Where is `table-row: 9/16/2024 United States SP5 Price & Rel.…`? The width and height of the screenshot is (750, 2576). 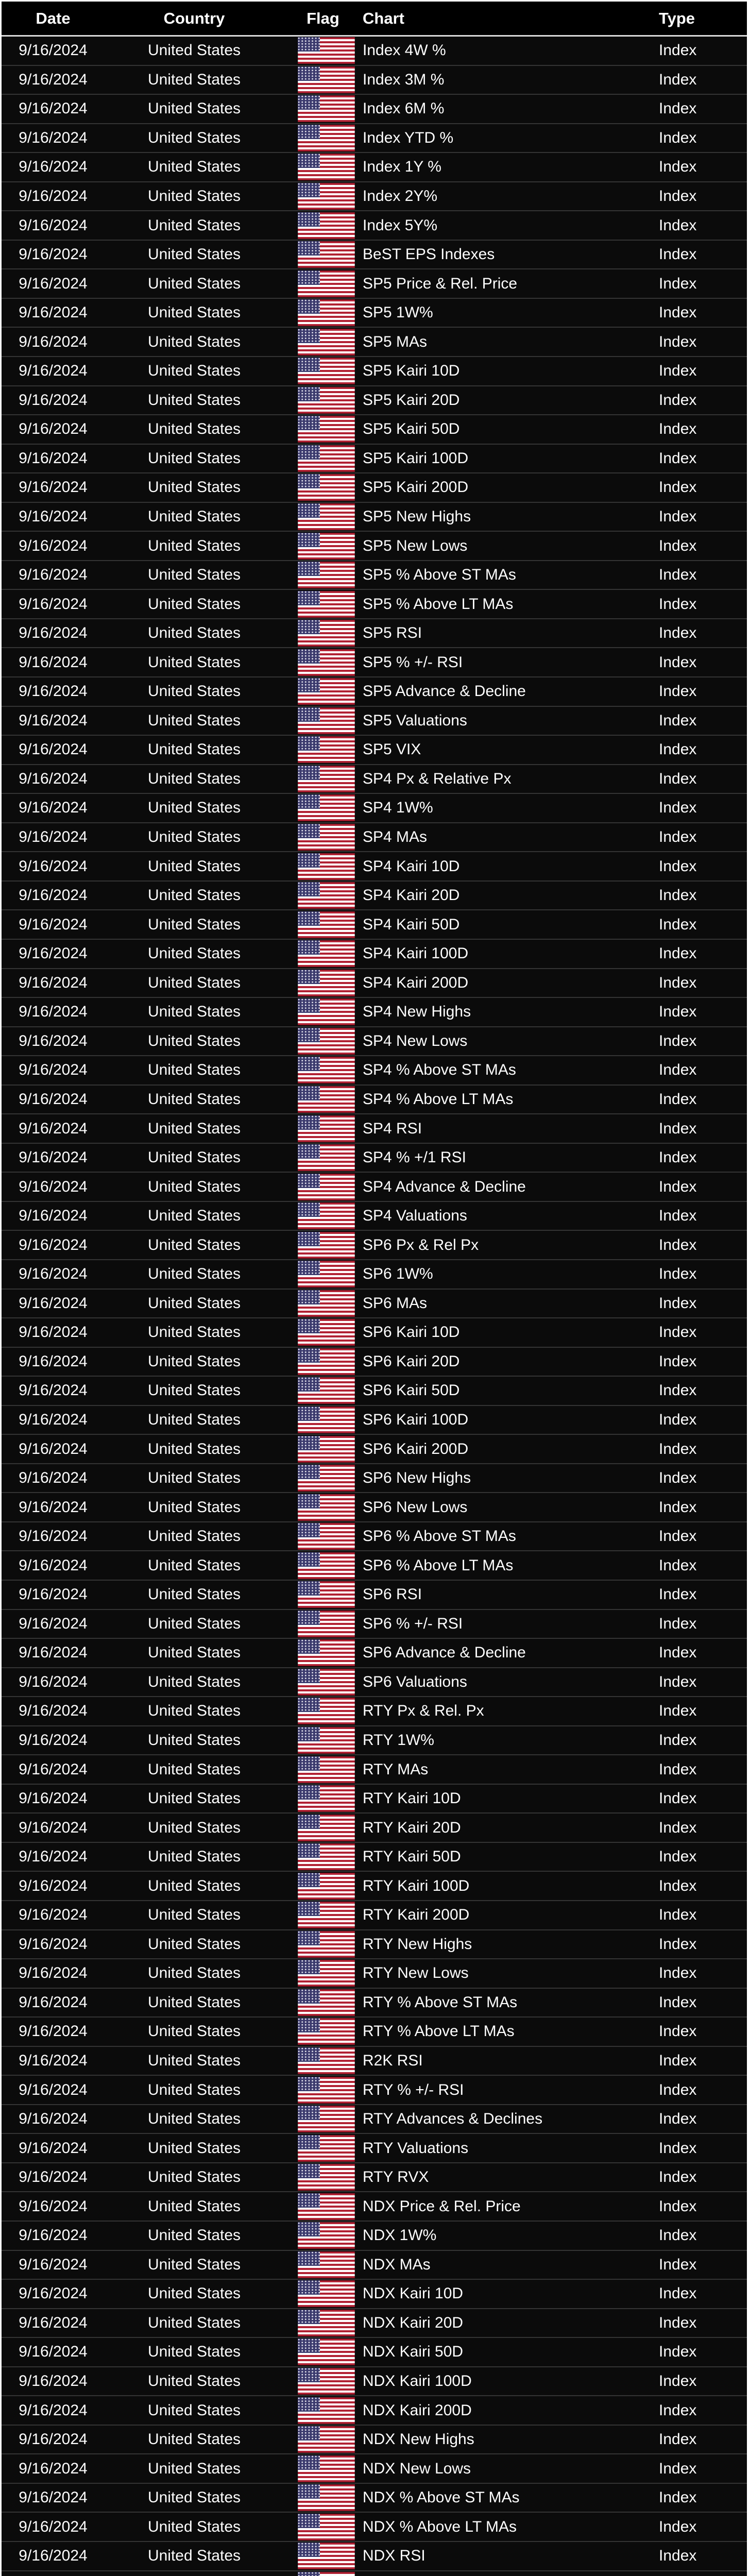
table-row: 9/16/2024 United States SP5 Price & Rel.… is located at coordinates (374, 284).